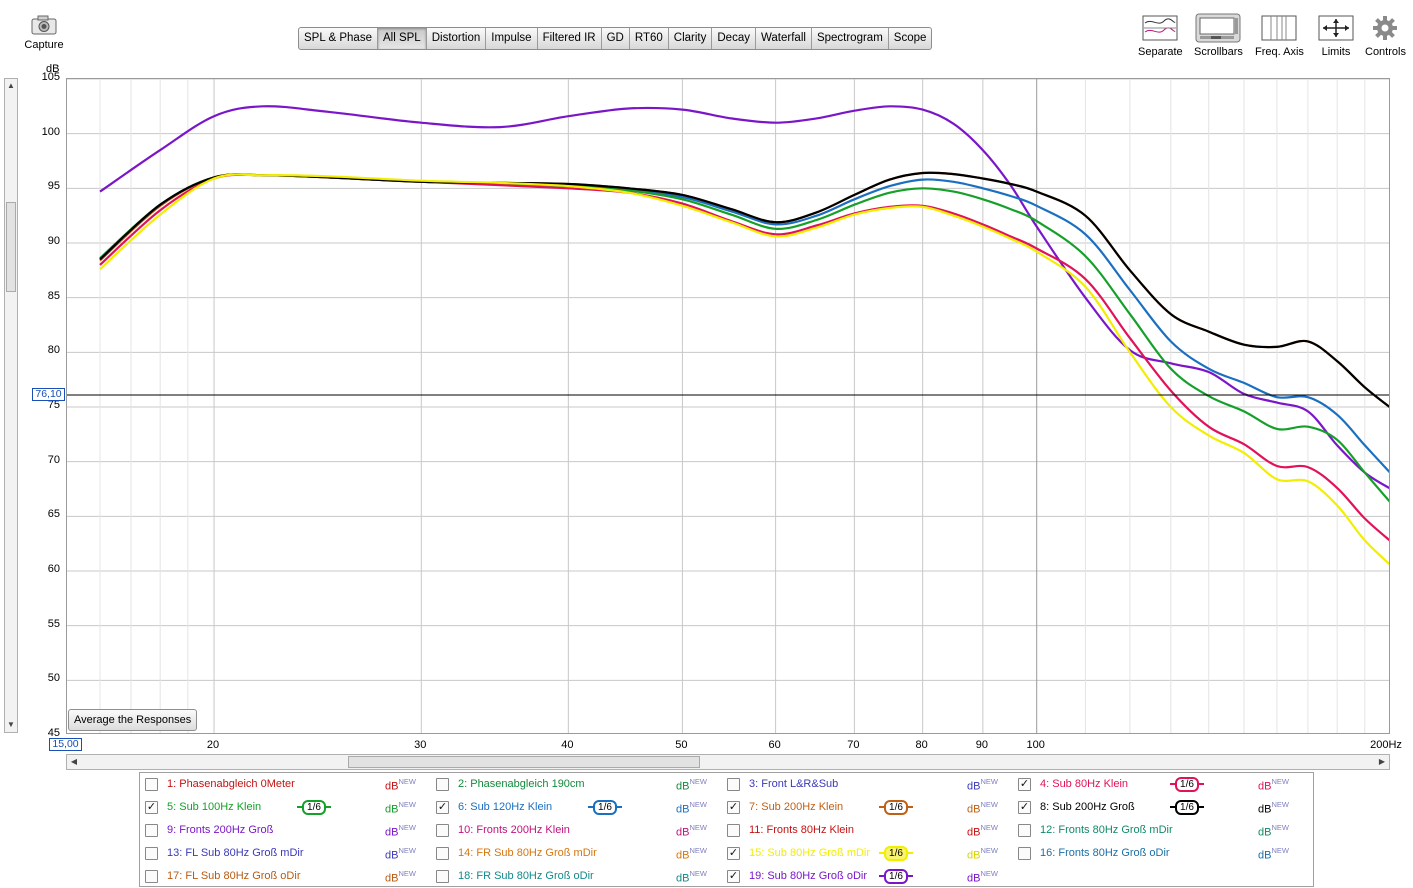  Describe the element at coordinates (691, 38) in the screenshot. I see `tab-clarity: Clarity` at that location.